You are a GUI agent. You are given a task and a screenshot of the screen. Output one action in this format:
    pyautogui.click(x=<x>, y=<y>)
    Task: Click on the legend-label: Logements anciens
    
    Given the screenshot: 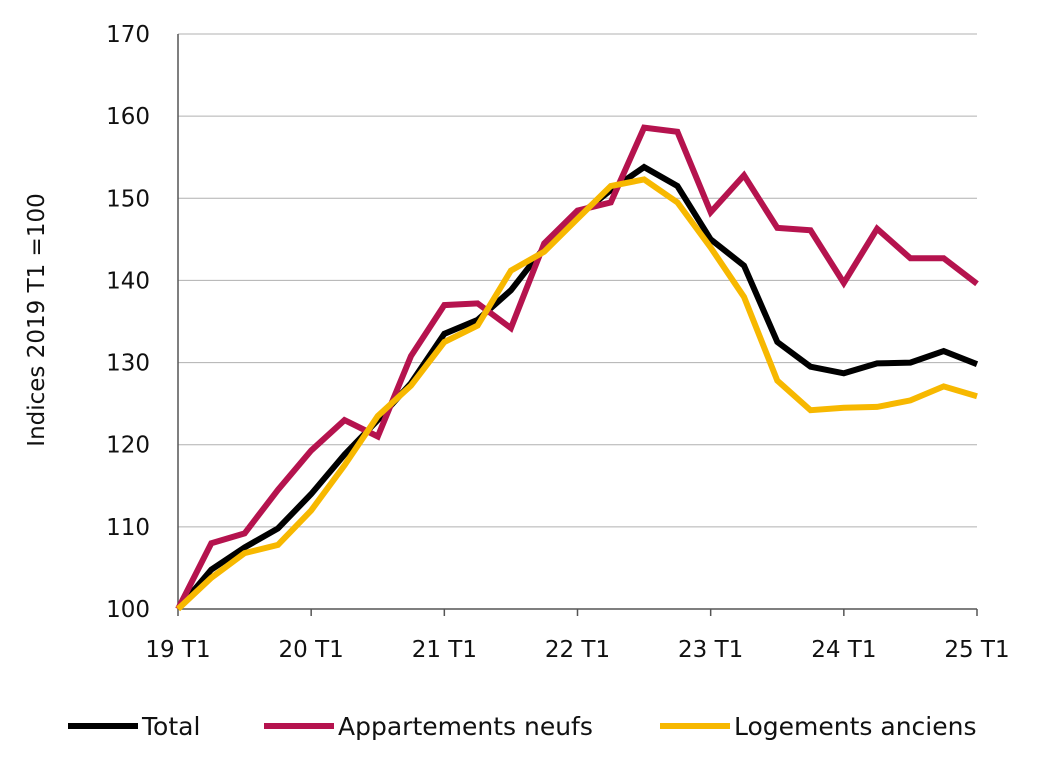 What is the action you would take?
    pyautogui.click(x=855, y=726)
    